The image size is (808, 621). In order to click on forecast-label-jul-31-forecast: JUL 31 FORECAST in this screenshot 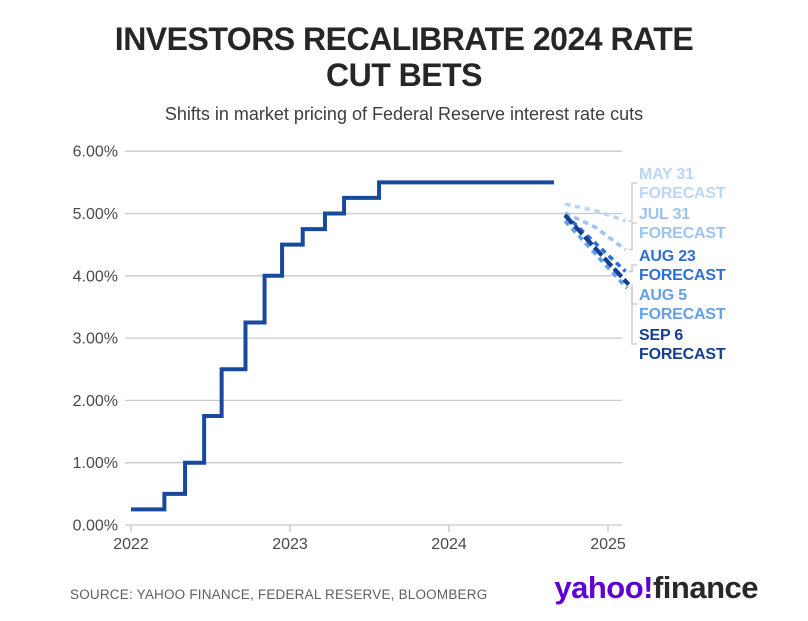, I will do `click(682, 224)`.